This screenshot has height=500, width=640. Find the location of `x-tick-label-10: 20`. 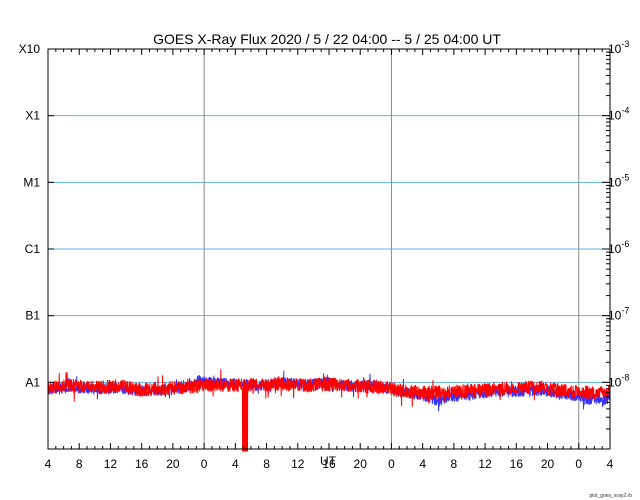

x-tick-label-10: 20 is located at coordinates (361, 464).